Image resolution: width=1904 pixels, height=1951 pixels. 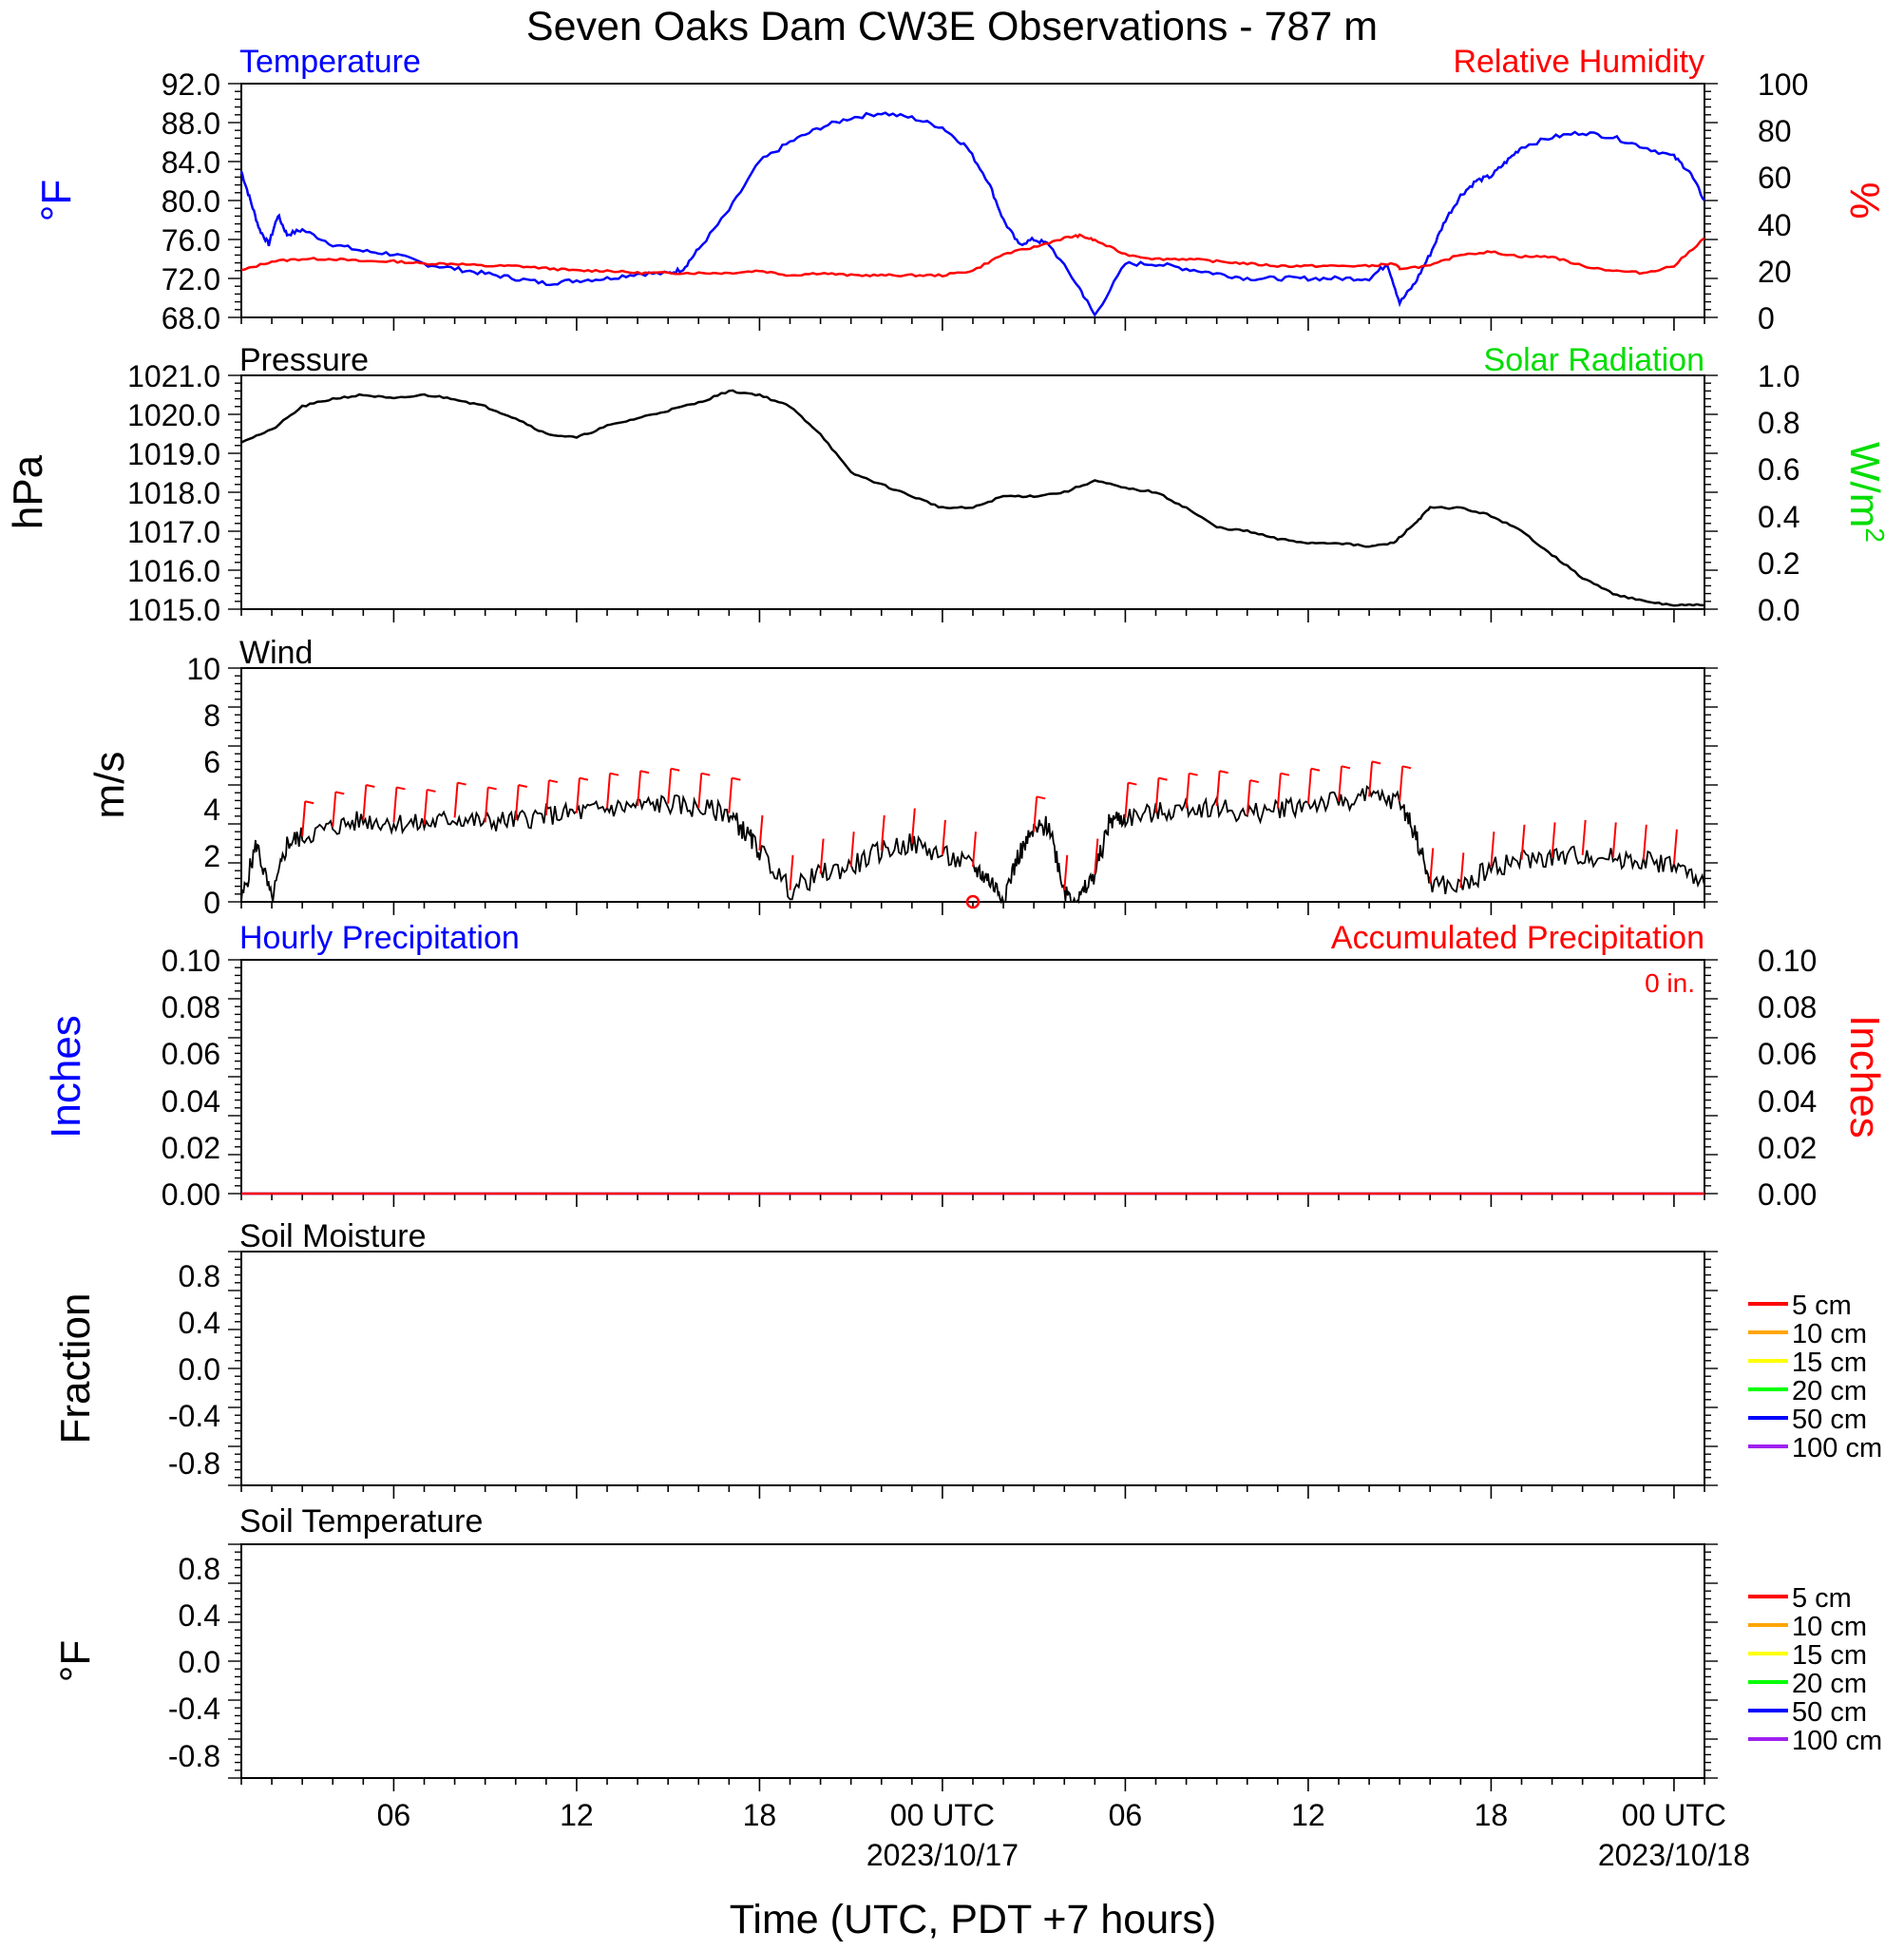 I want to click on pressure-tick-label: 1018.0, so click(x=174, y=493).